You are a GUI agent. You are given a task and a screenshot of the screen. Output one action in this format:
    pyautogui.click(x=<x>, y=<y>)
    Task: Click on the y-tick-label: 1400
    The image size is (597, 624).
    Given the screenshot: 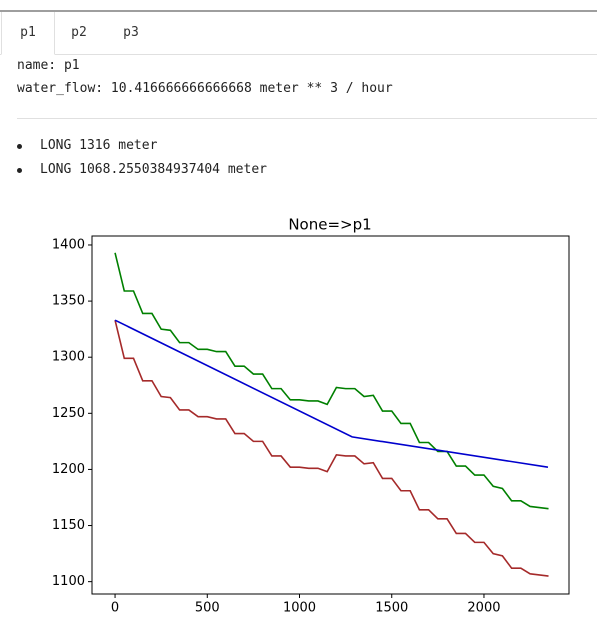 What is the action you would take?
    pyautogui.click(x=68, y=244)
    